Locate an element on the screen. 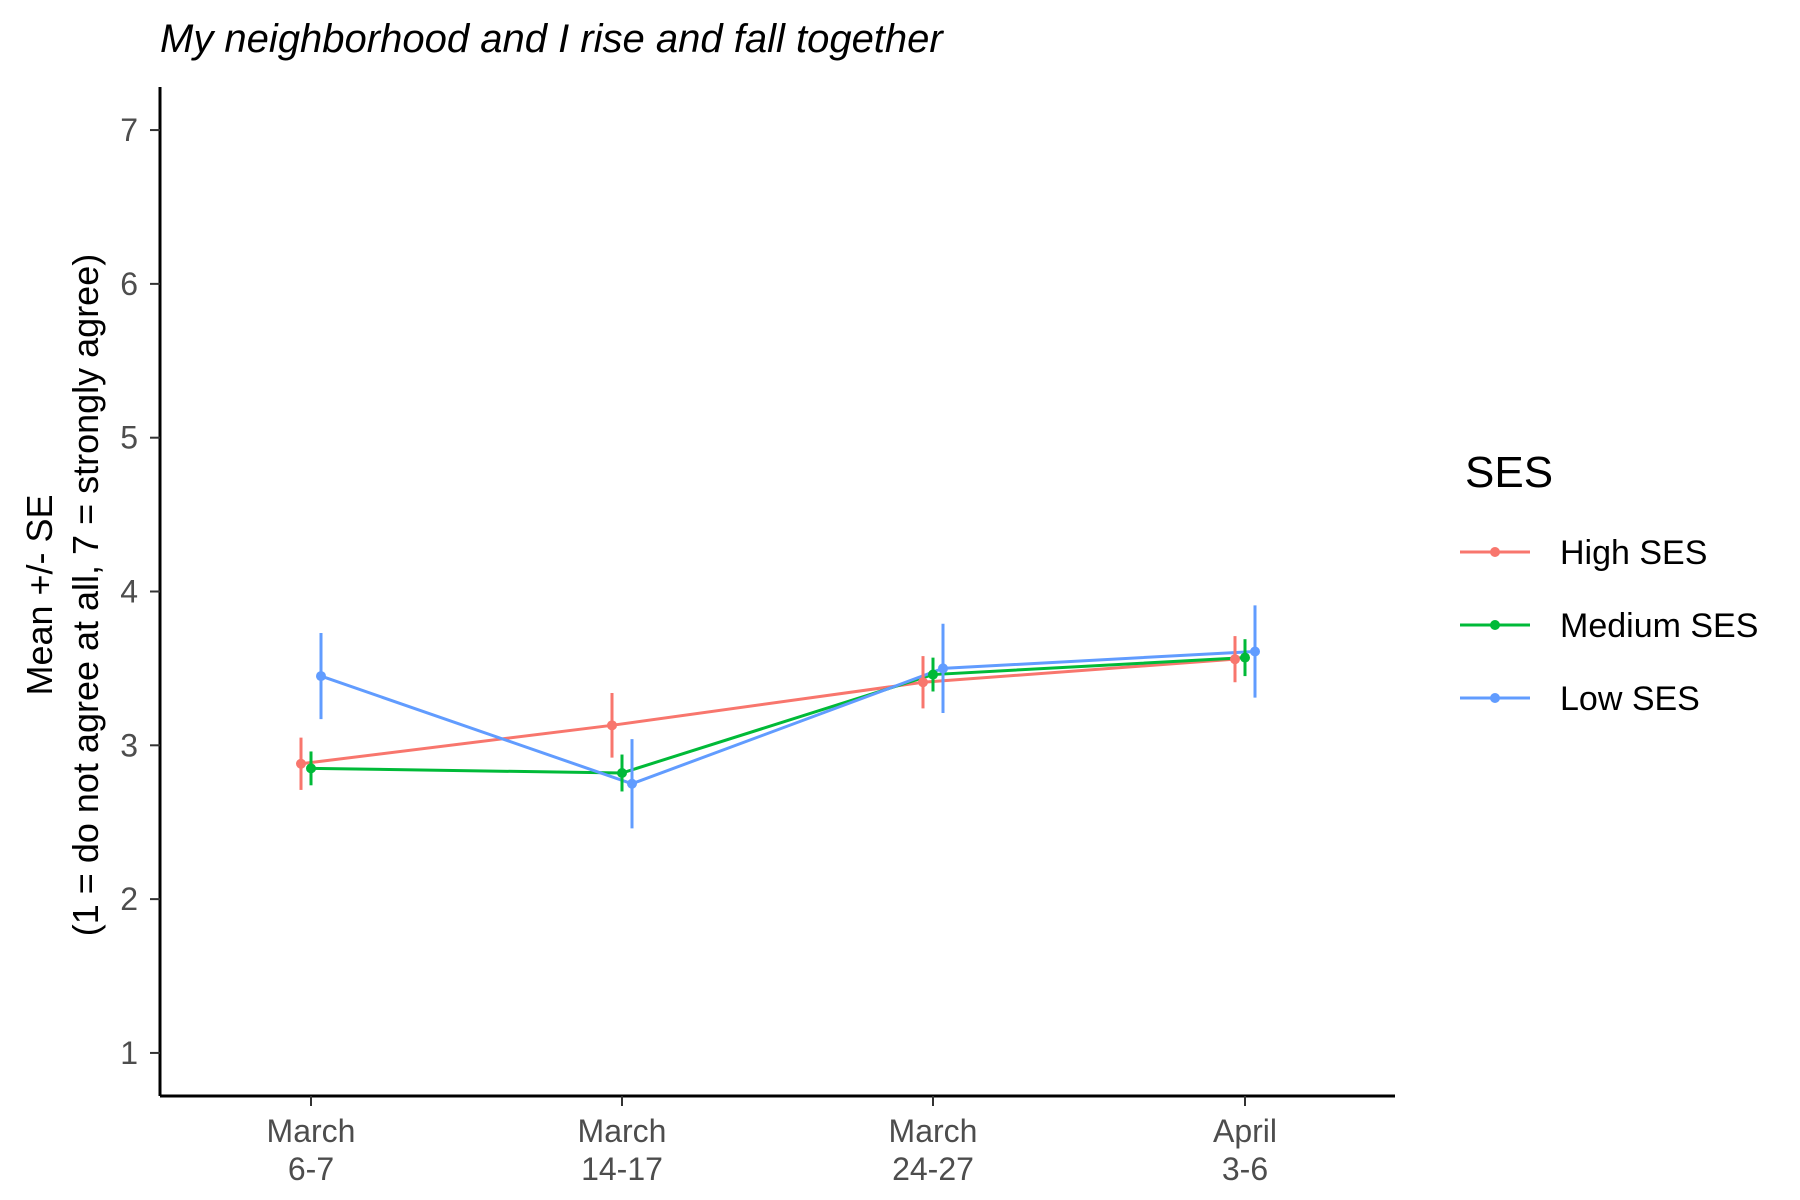 This screenshot has height=1200, width=1800. series-line-medium-ses is located at coordinates (778, 715).